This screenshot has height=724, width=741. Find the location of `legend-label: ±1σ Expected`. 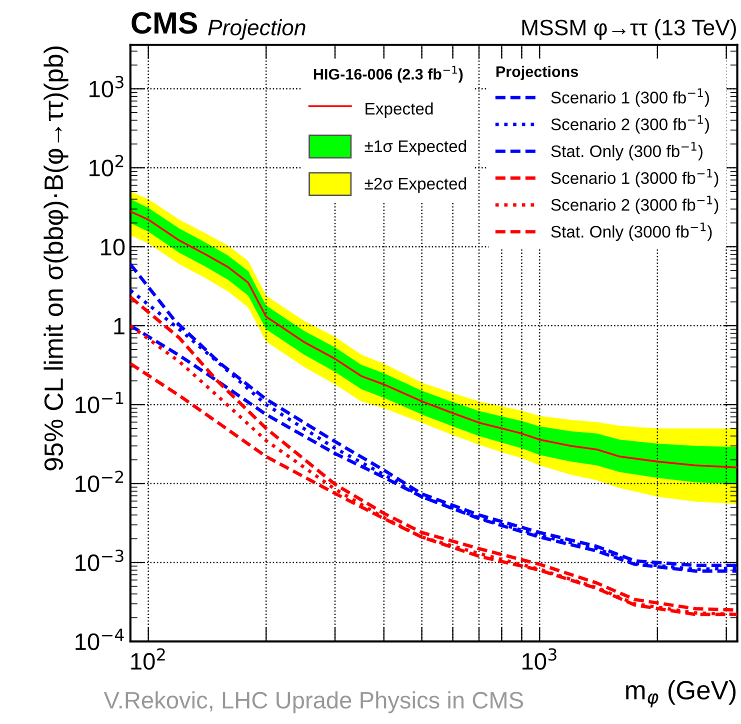

legend-label: ±1σ Expected is located at coordinates (415, 148).